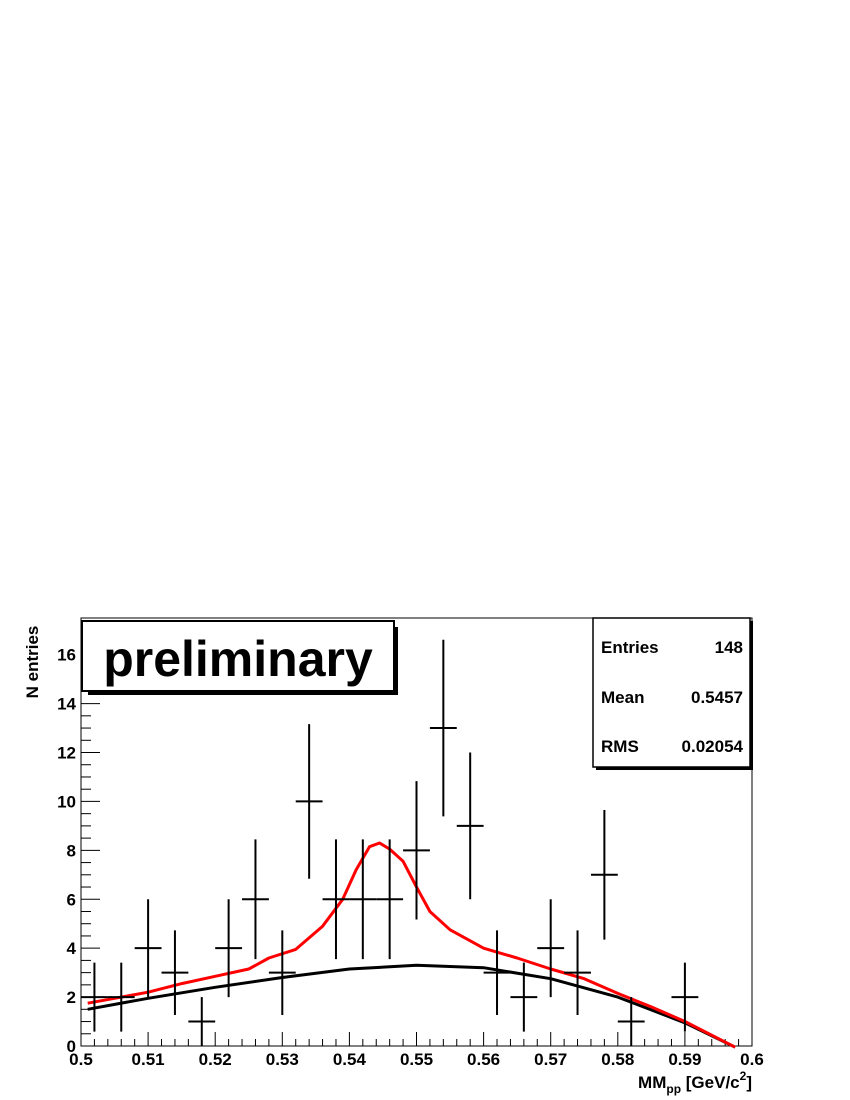 Image resolution: width=850 pixels, height=1100 pixels. I want to click on y-tick-label: 0, so click(71, 1046).